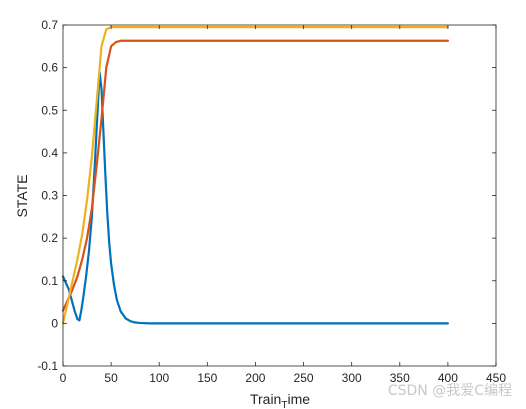 The height and width of the screenshot is (409, 526). What do you see at coordinates (280, 400) in the screenshot?
I see `x-axis-label: TrainTime` at bounding box center [280, 400].